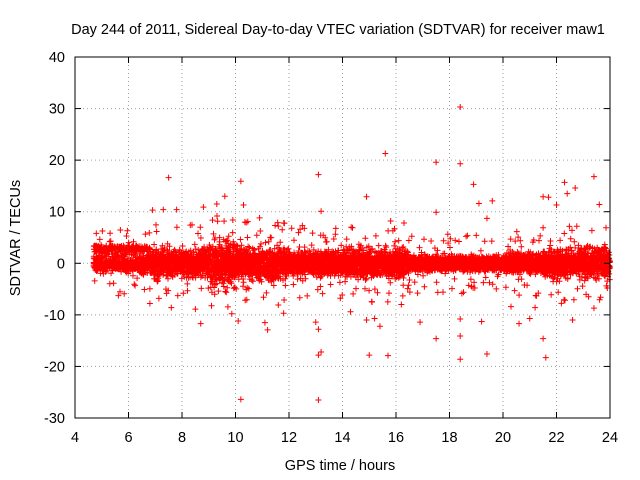  What do you see at coordinates (396, 438) in the screenshot?
I see `x-tick-label: 16` at bounding box center [396, 438].